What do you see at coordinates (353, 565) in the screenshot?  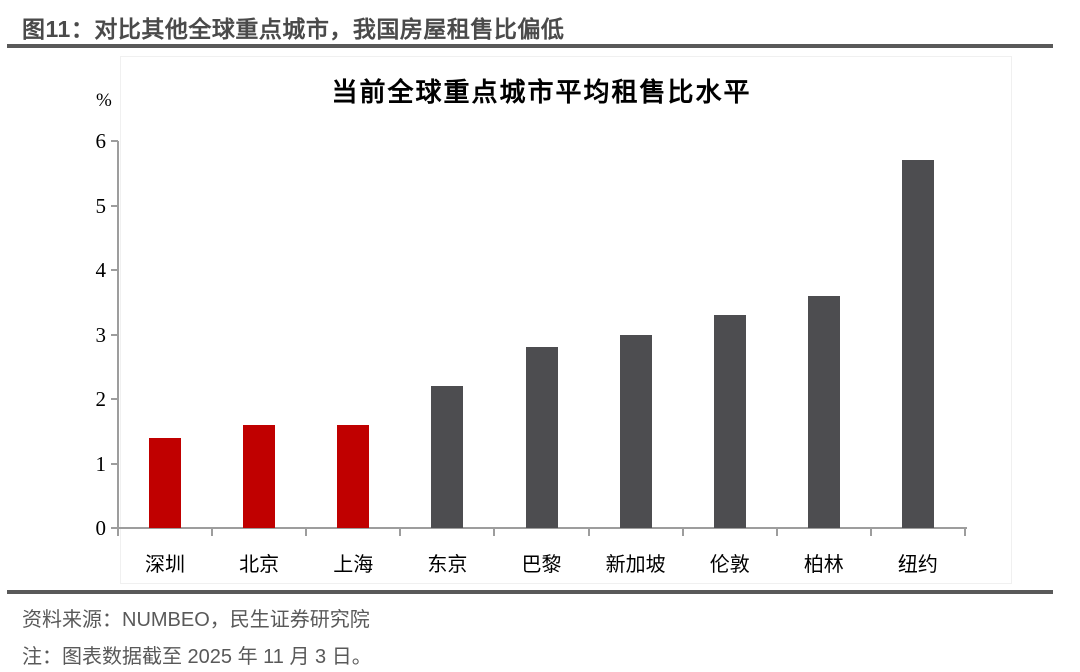 I see `x-category-label: 上海` at bounding box center [353, 565].